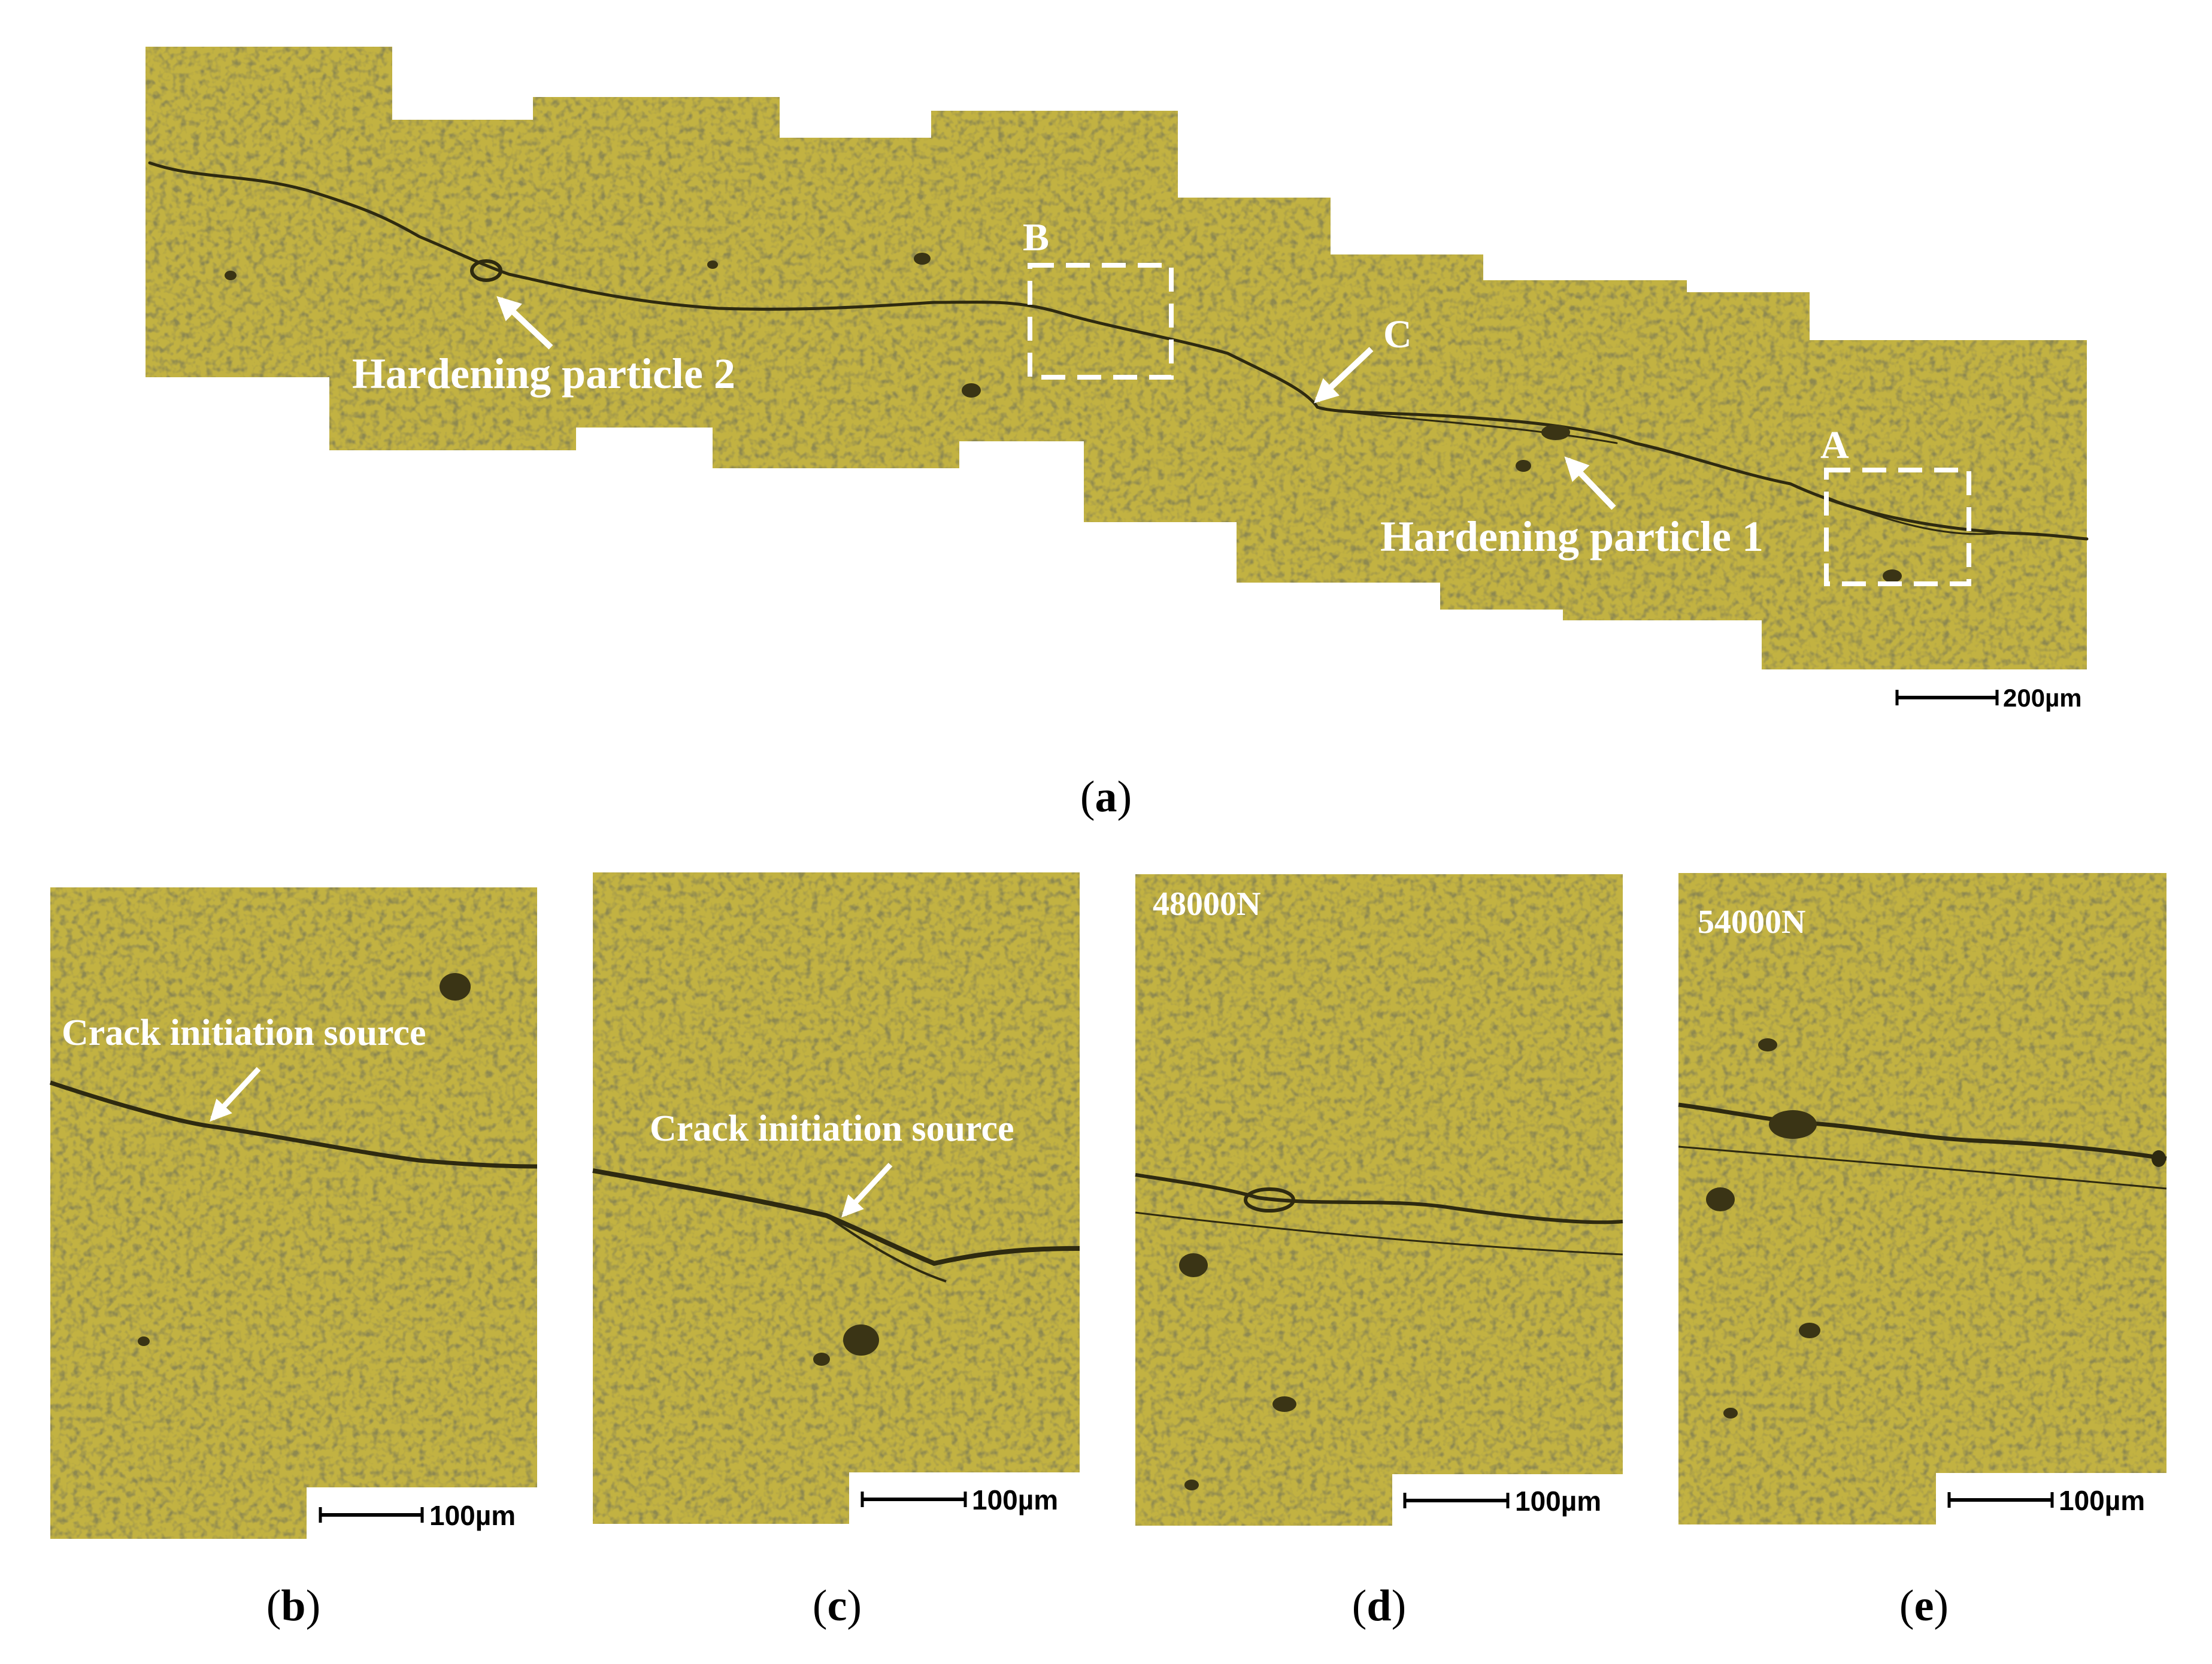 The width and height of the screenshot is (2212, 1664). I want to click on panel-b-crack, so click(293, 1124).